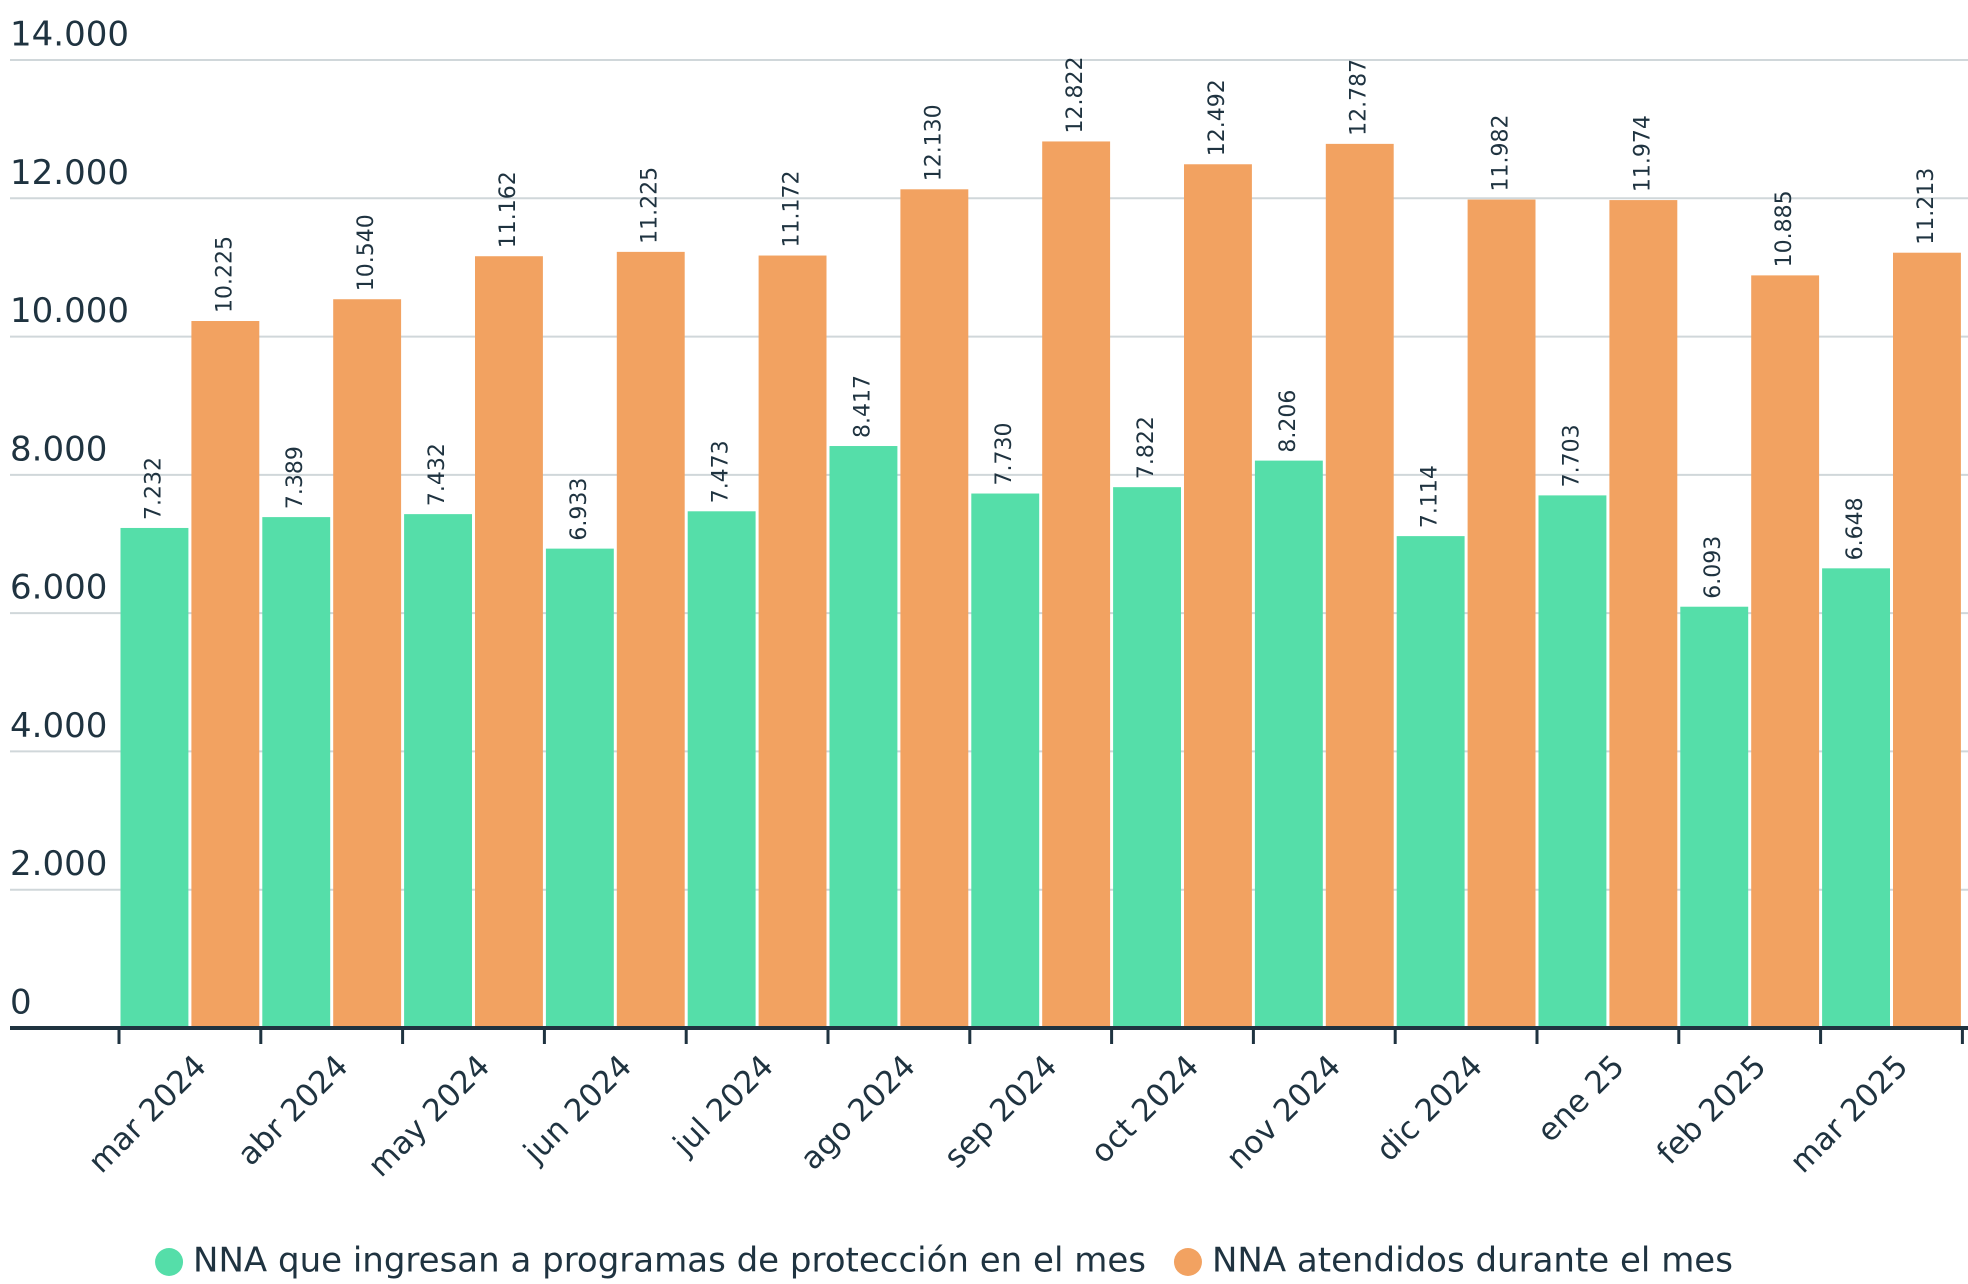 The width and height of the screenshot is (1968, 1284). Describe the element at coordinates (577, 1109) in the screenshot. I see `x-tick-label: jun 2024` at that location.